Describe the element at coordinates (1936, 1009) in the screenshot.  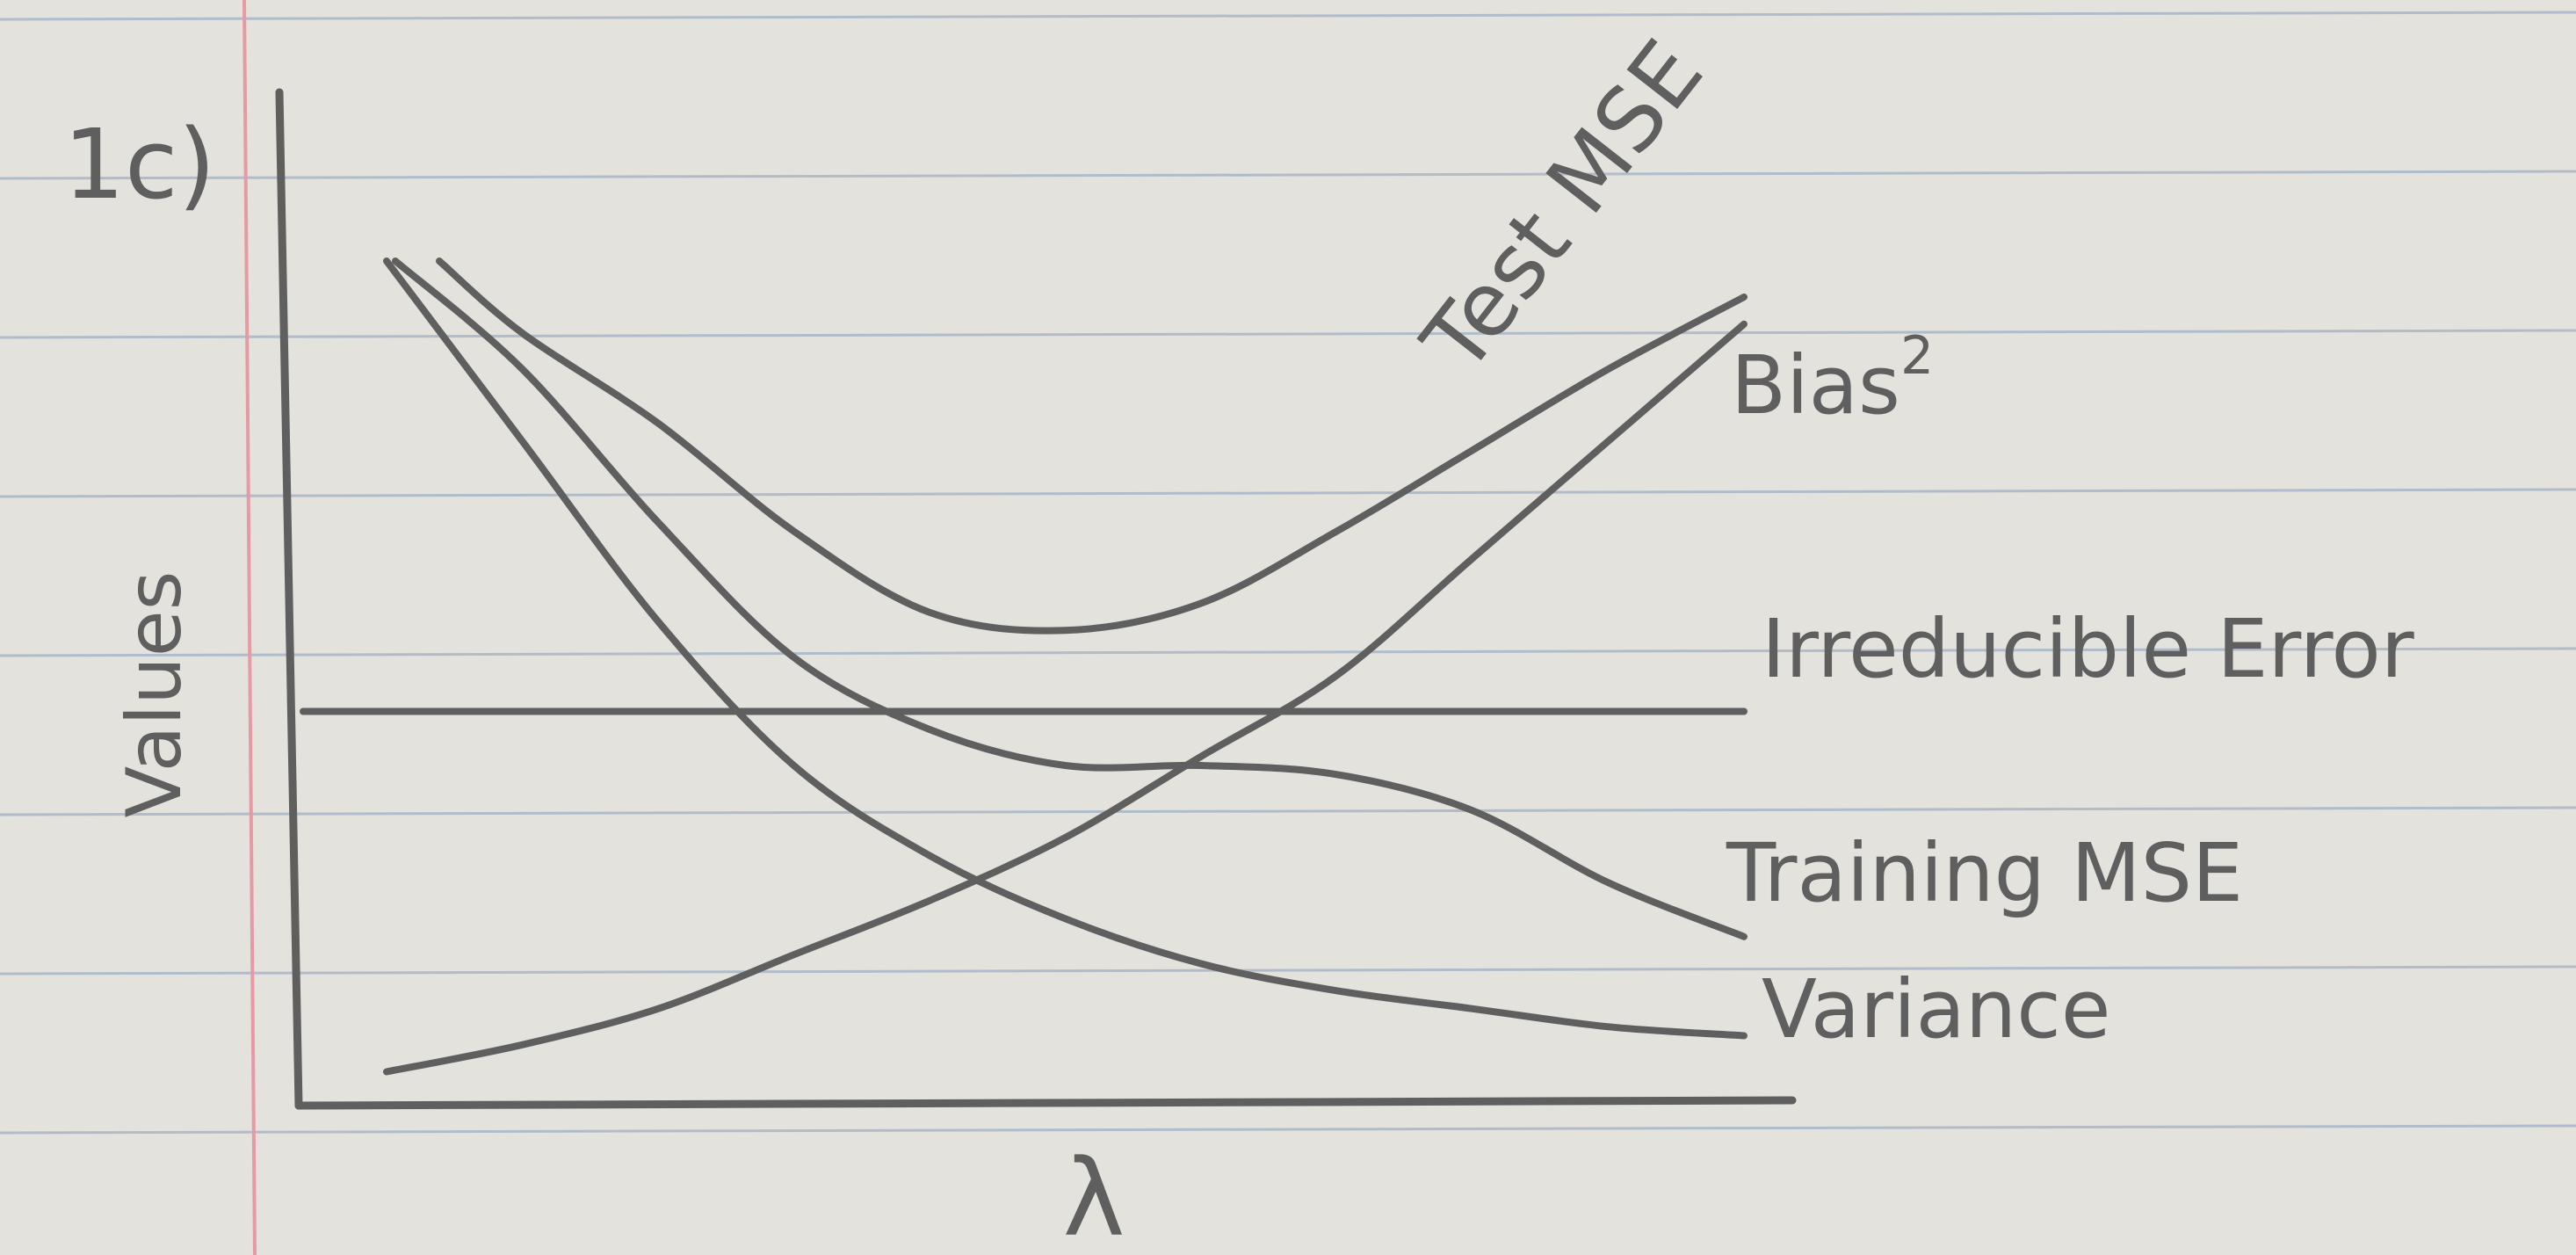
I see `series-label-variance: Variance` at that location.